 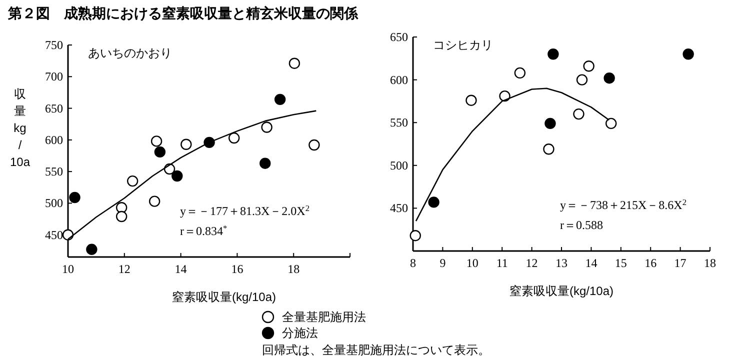 I want to click on y-tick-label: 750, so click(x=54, y=45).